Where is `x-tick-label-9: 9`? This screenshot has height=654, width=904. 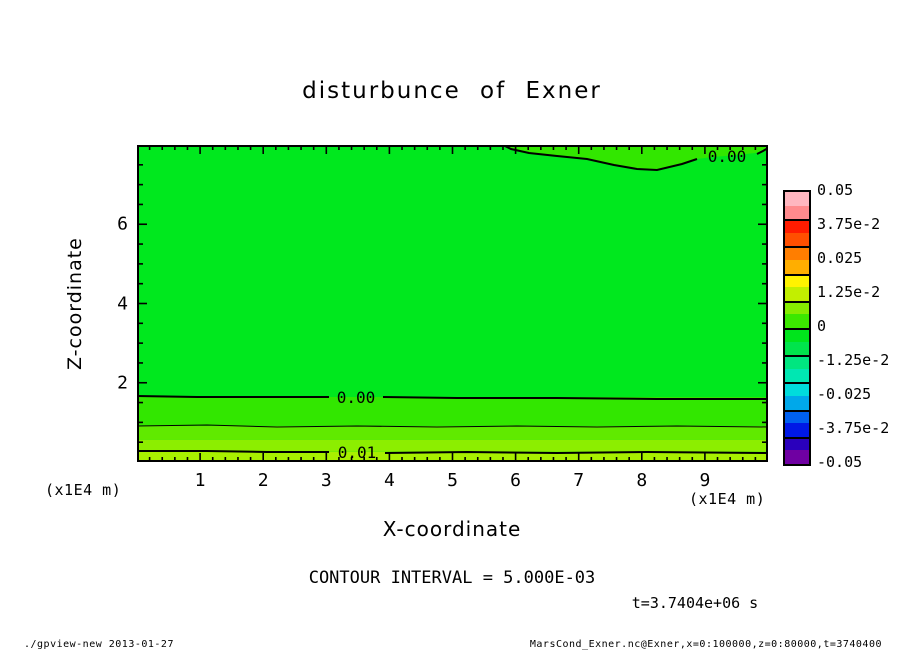 x-tick-label-9: 9 is located at coordinates (705, 480).